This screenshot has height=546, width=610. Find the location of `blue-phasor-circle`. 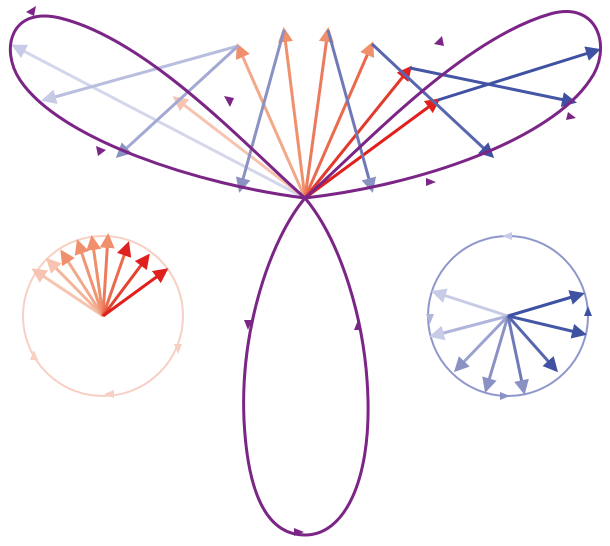

blue-phasor-circle is located at coordinates (509, 316).